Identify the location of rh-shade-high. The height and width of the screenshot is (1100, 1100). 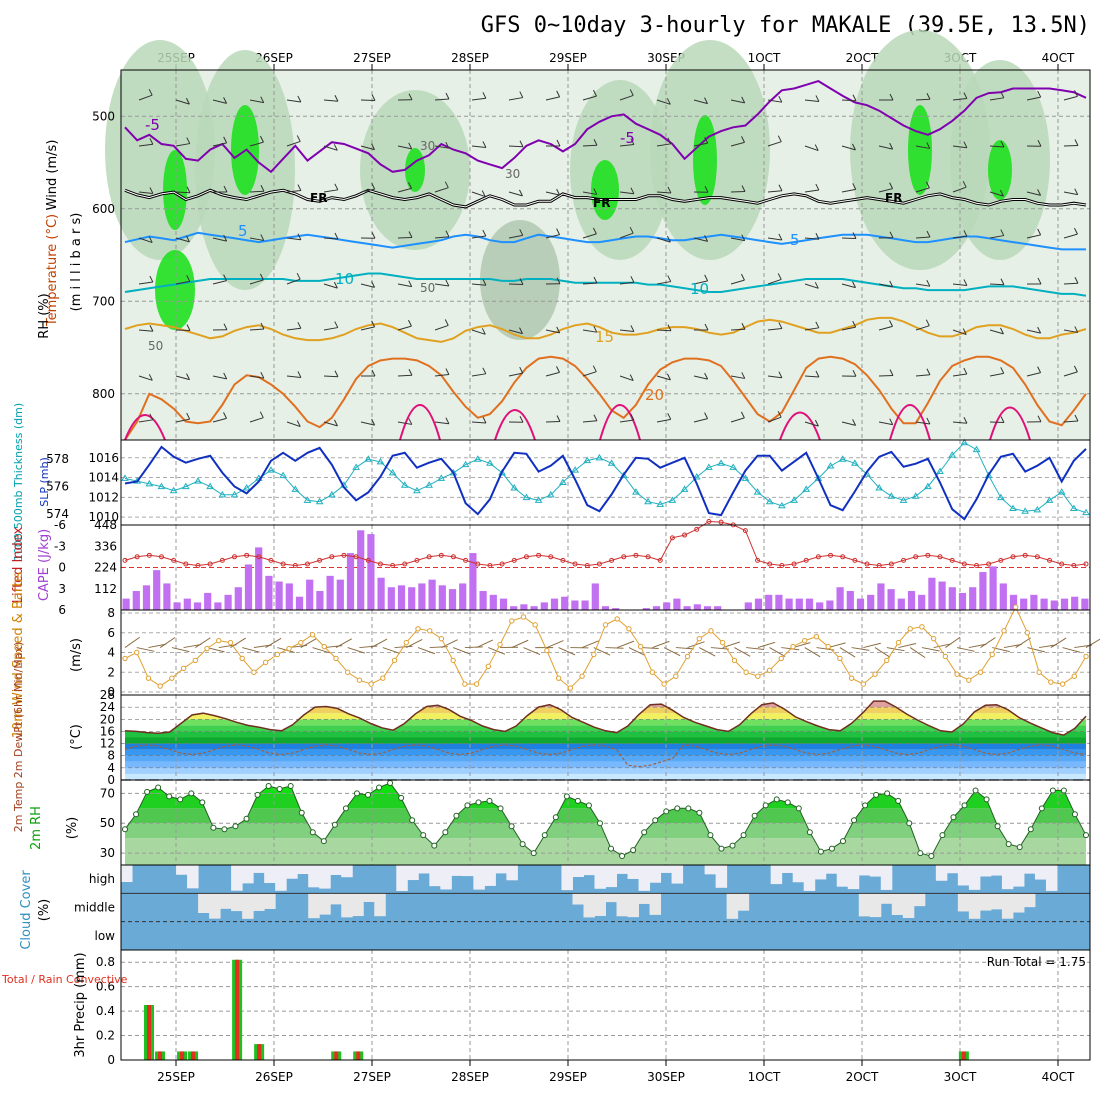
(1000, 170).